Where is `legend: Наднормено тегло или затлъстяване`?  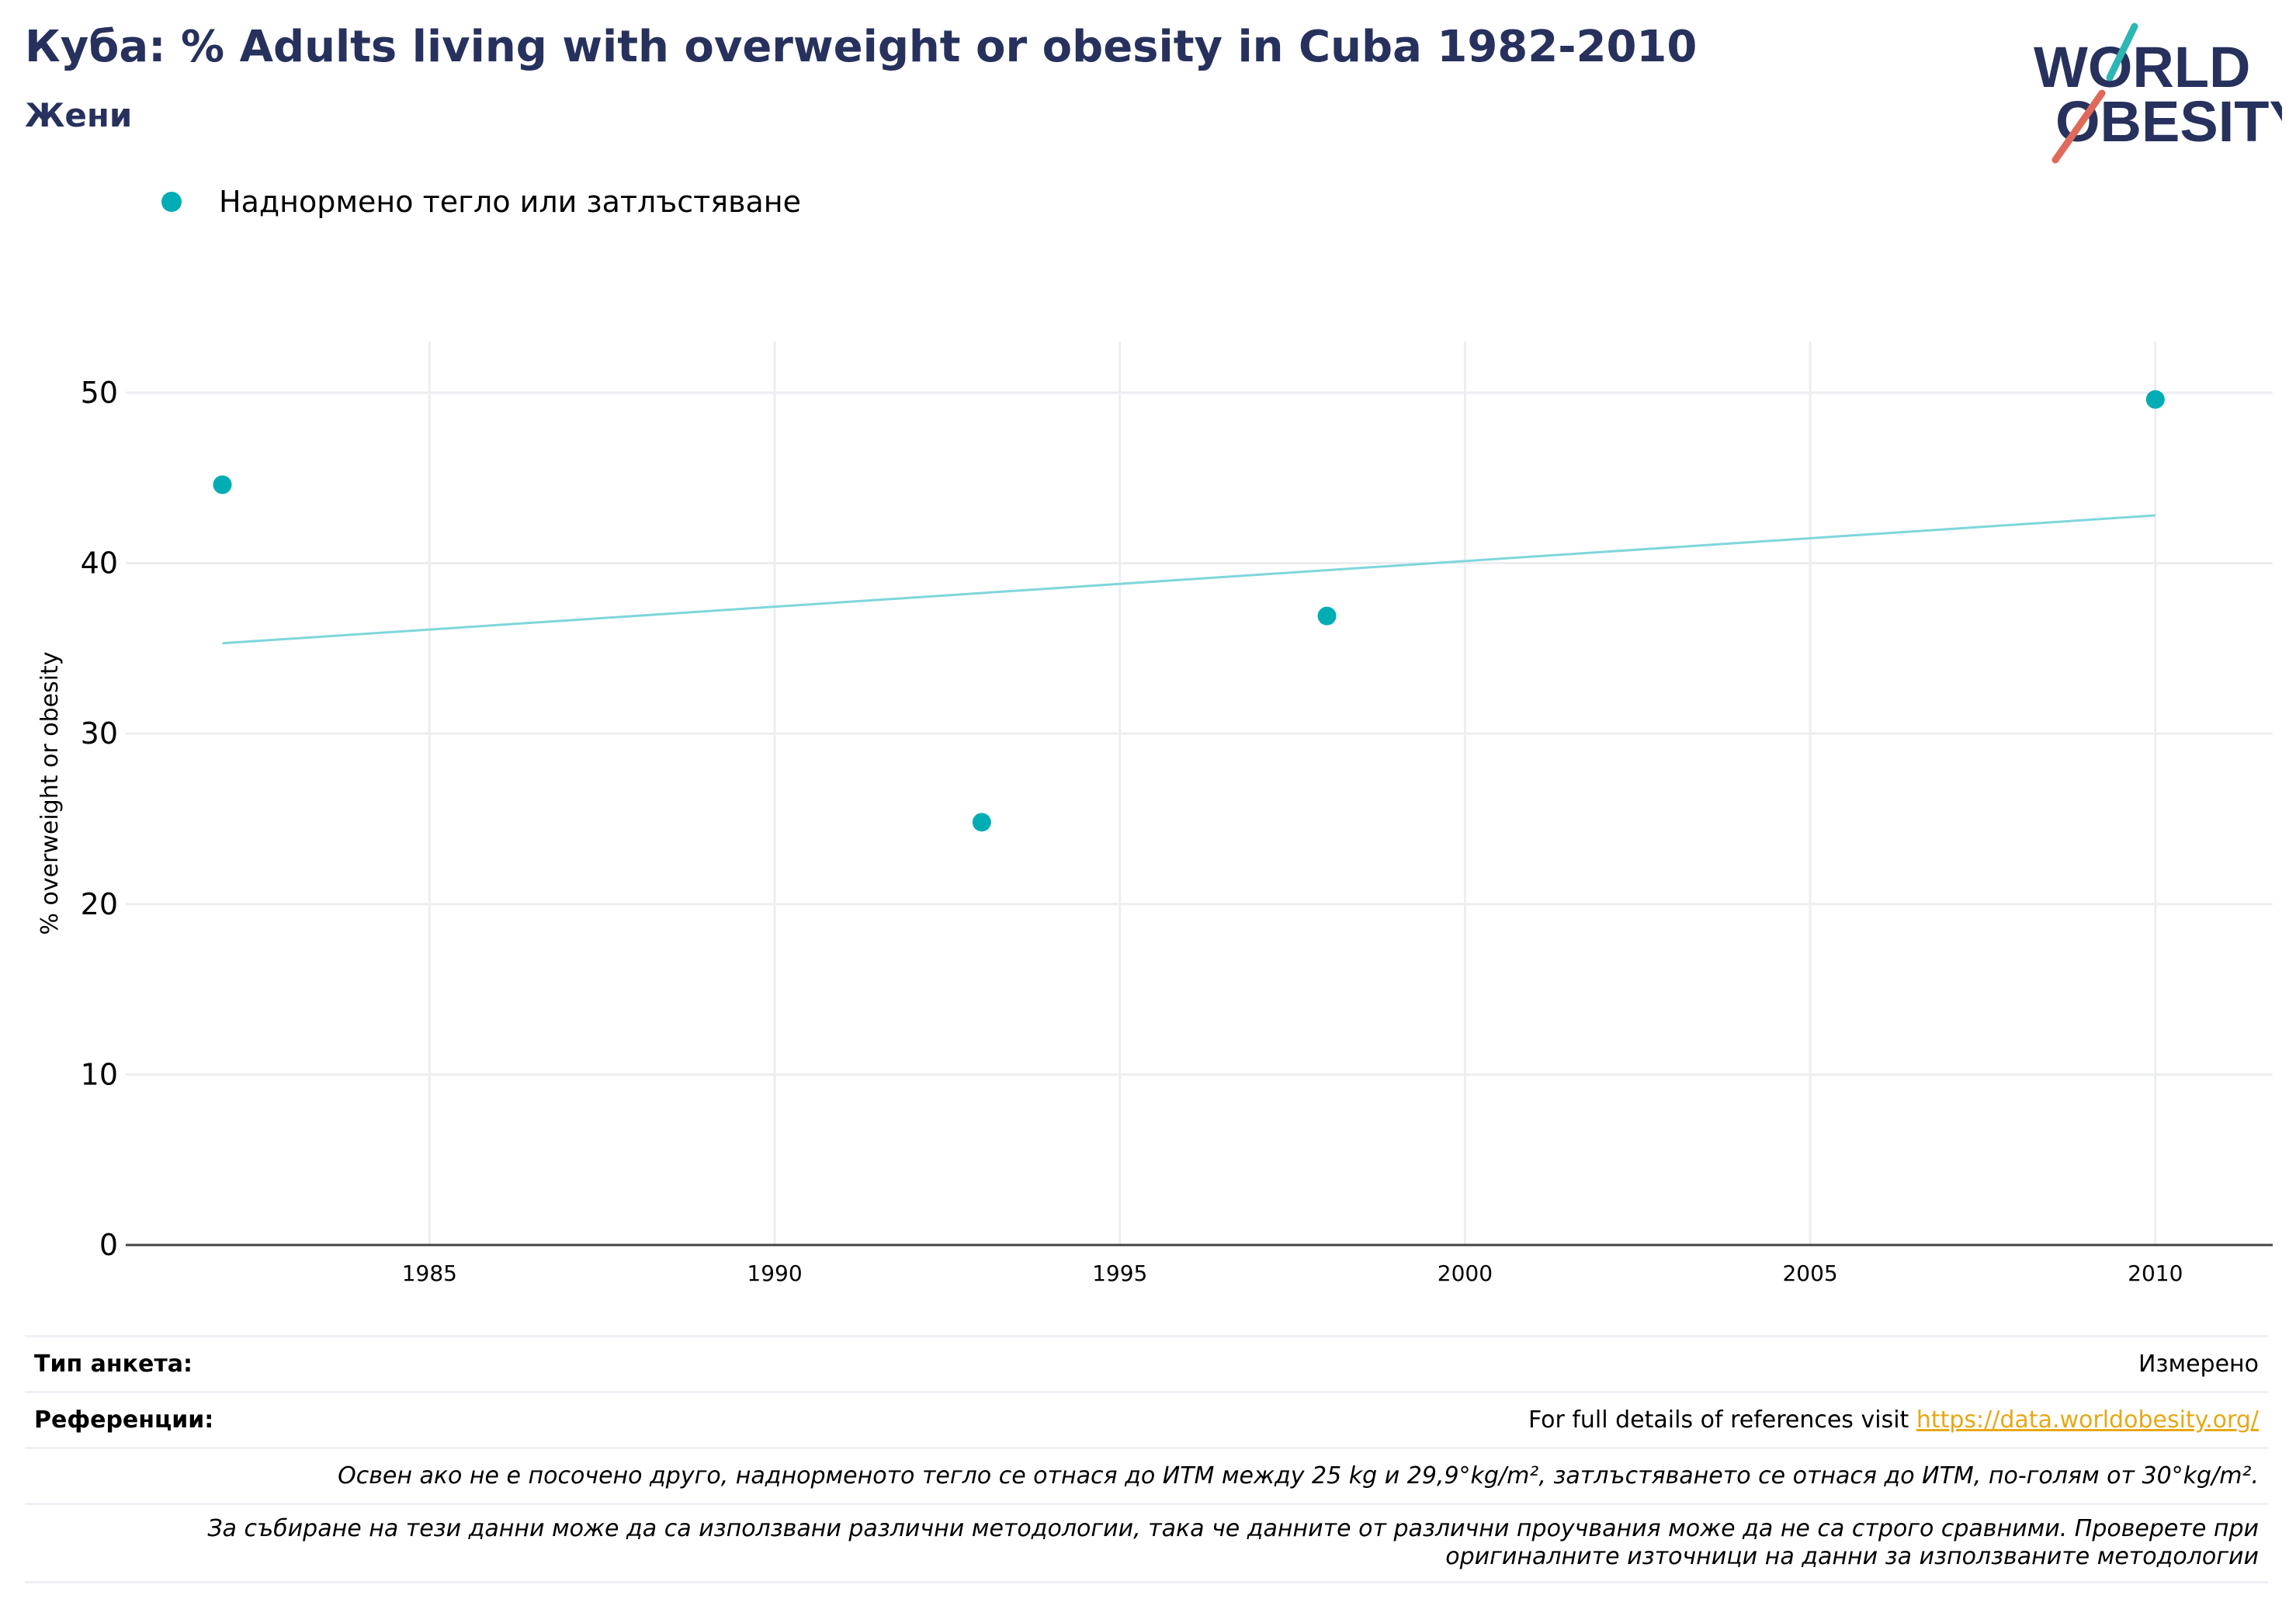
legend: Наднормено тегло или затлъстяване is located at coordinates (481, 202).